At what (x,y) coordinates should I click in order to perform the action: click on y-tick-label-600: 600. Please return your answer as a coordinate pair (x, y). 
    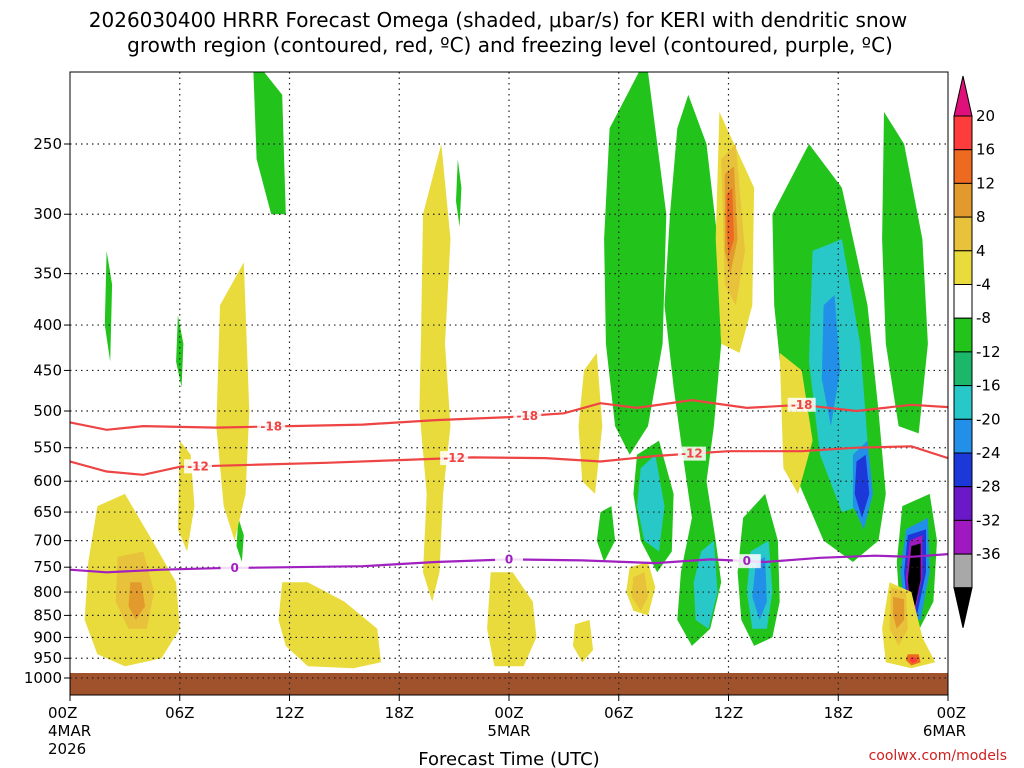
    Looking at the image, I should click on (47, 481).